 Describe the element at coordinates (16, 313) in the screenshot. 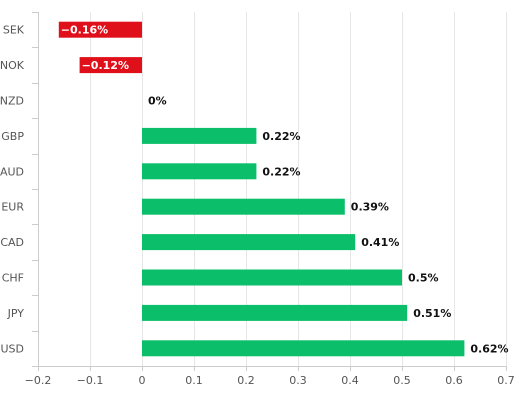

I see `category-label: JPY` at that location.